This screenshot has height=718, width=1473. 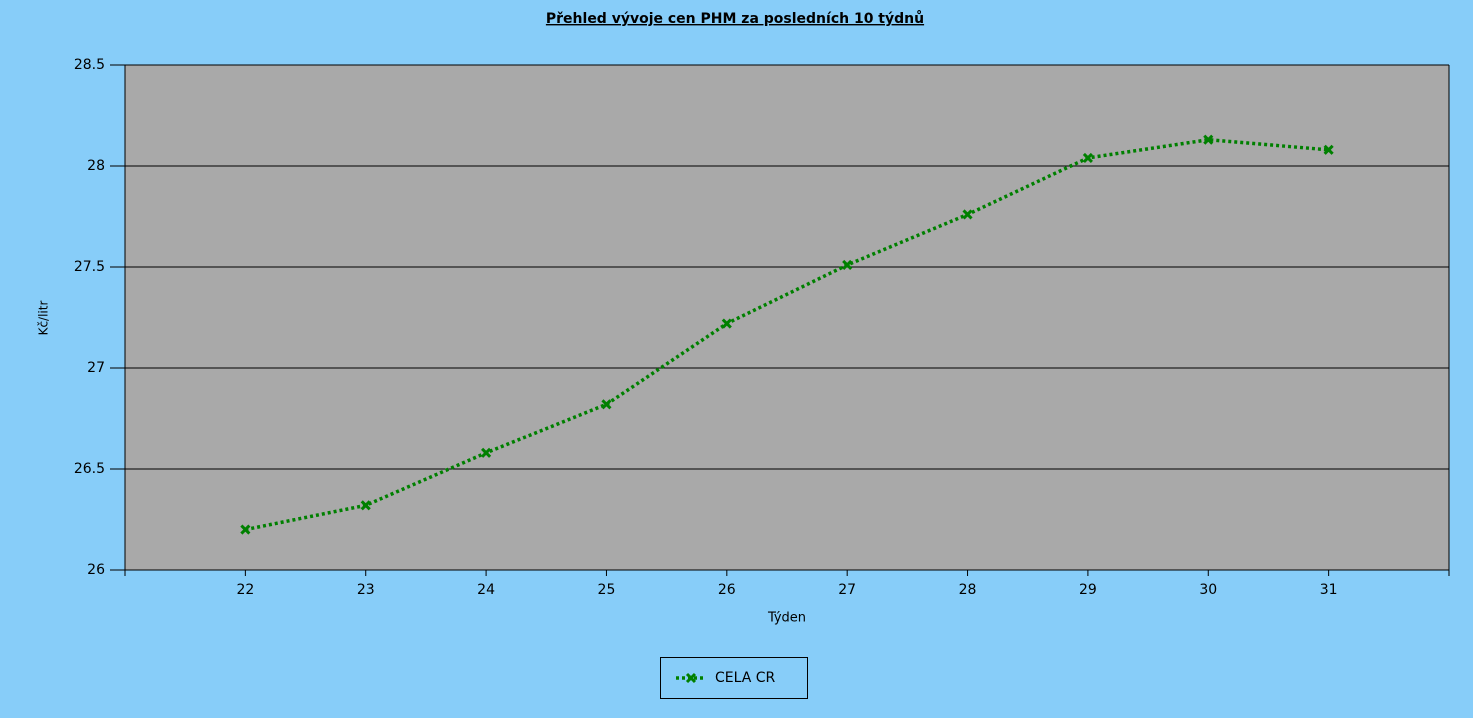 I want to click on x-tick-label: 28, so click(x=968, y=590).